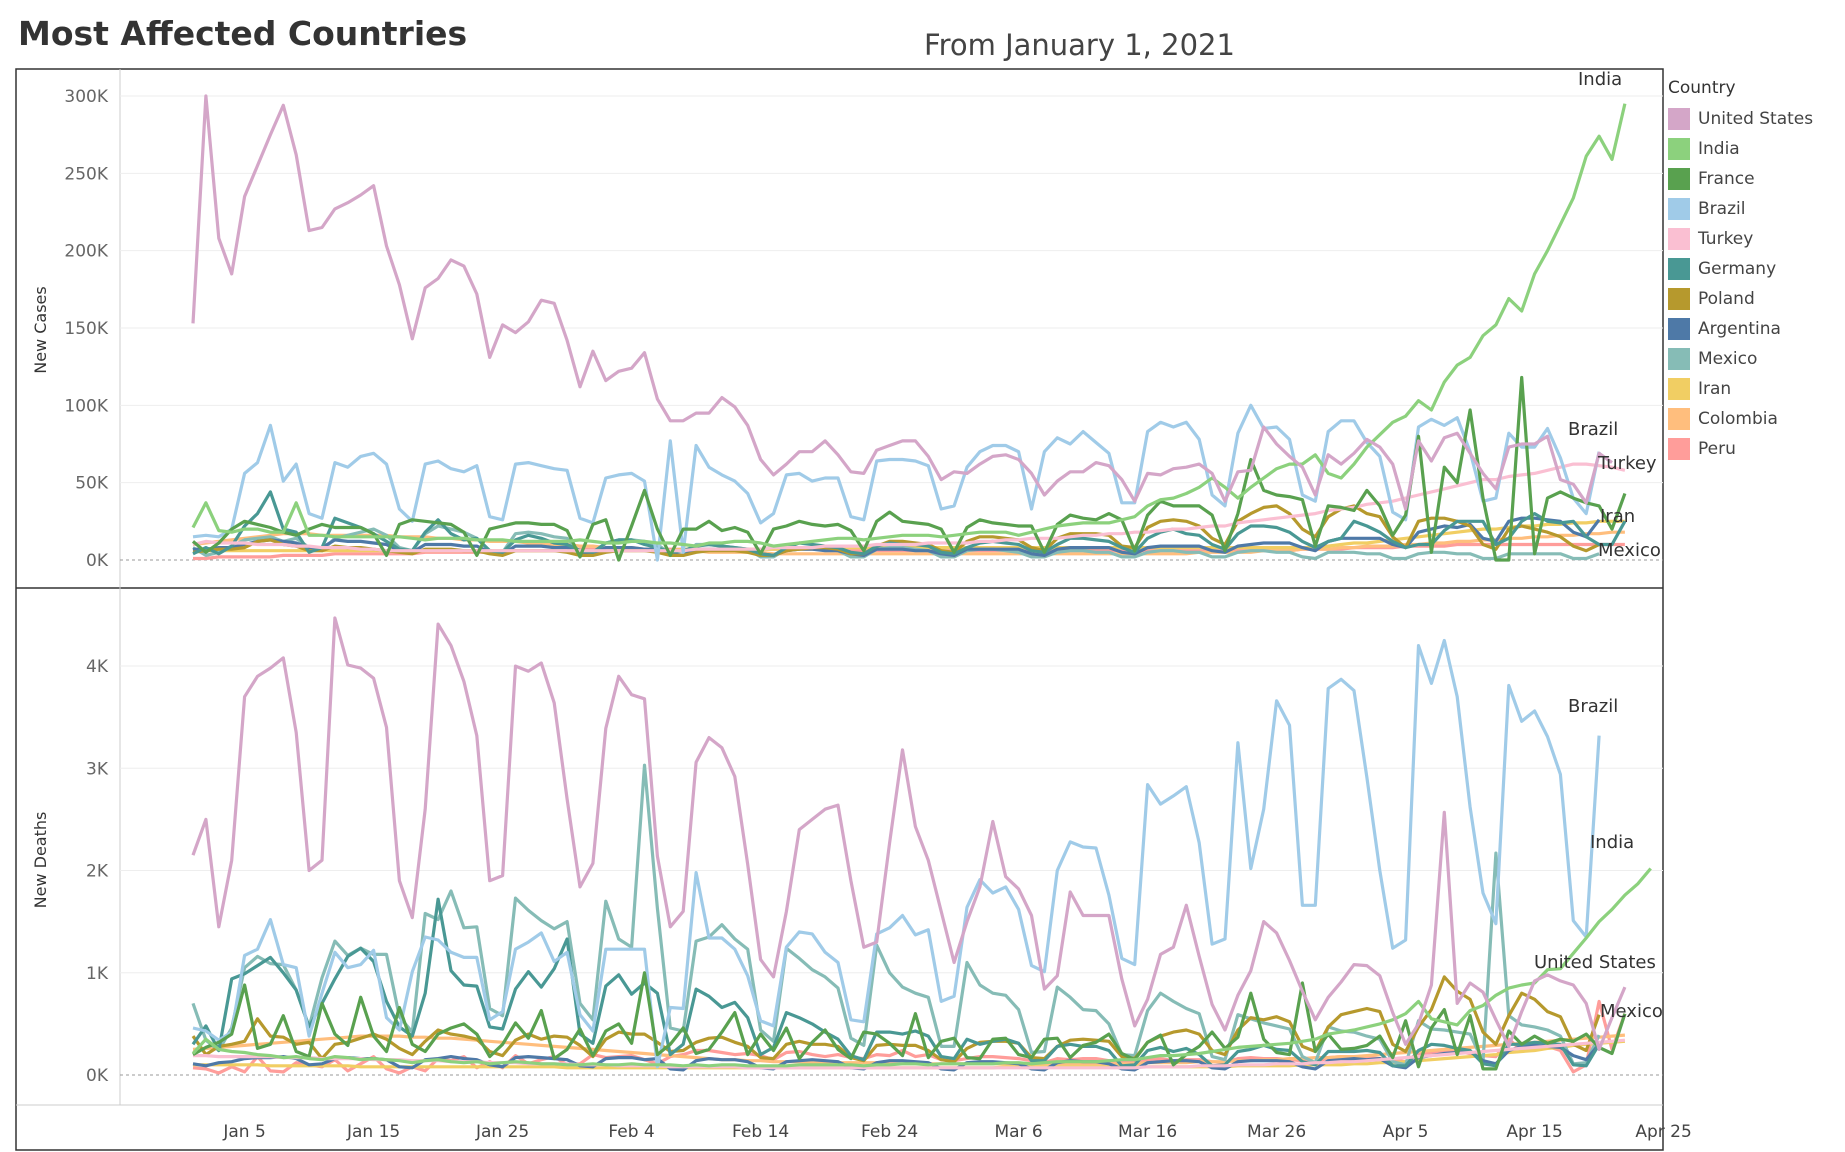 The height and width of the screenshot is (1152, 1845). Describe the element at coordinates (1717, 449) in the screenshot. I see `legend-label: Peru` at that location.